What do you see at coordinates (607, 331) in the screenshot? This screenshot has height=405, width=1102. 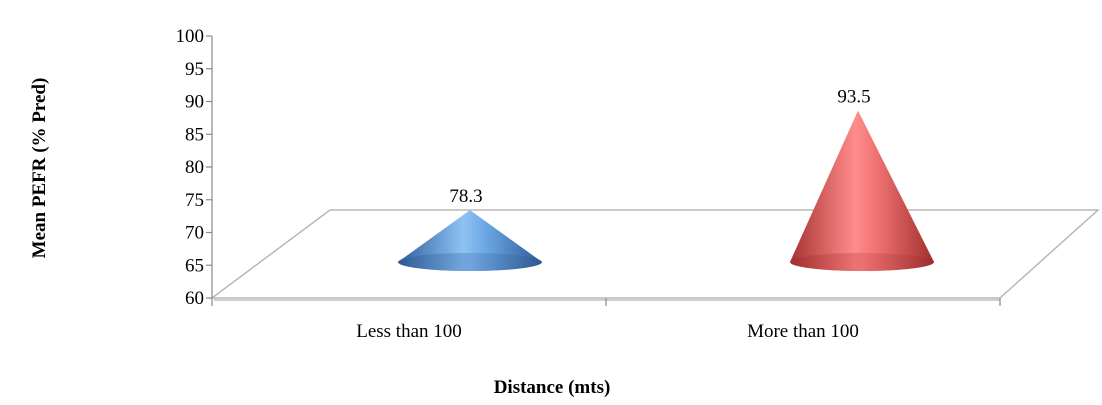 I see `category-labels: Less than 100 More than 100` at bounding box center [607, 331].